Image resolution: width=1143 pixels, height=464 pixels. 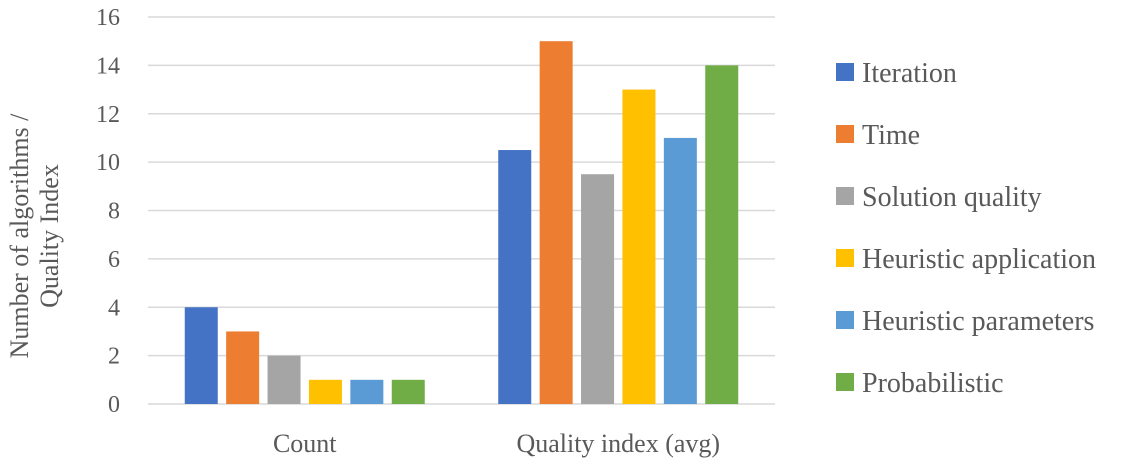 I want to click on legend-label: Time, so click(x=891, y=135).